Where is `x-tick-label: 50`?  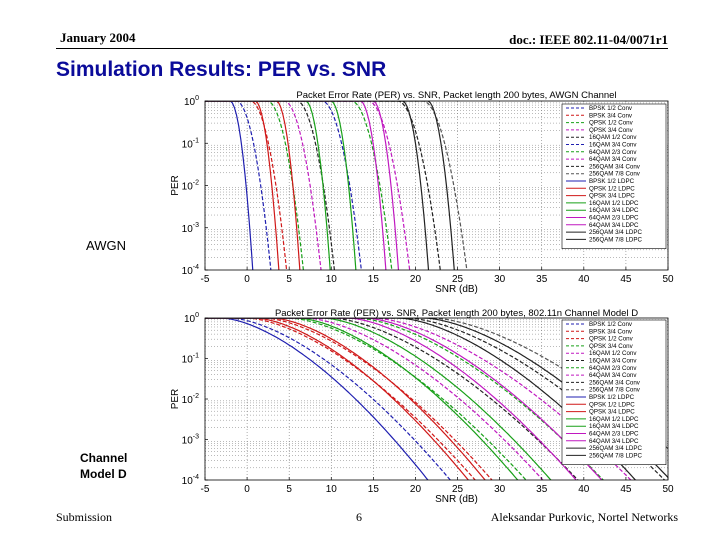
x-tick-label: 50 is located at coordinates (668, 489).